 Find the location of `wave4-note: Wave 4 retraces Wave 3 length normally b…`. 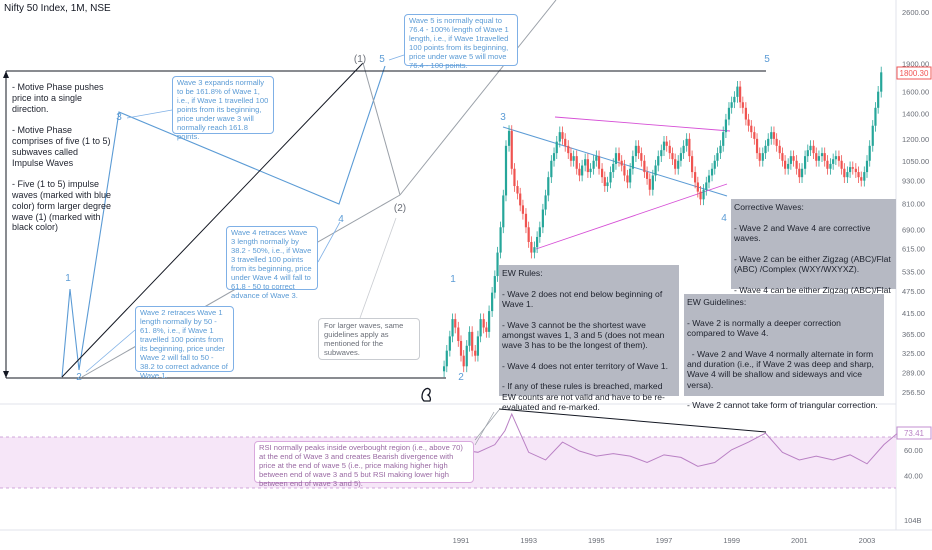

wave4-note: Wave 4 retraces Wave 3 length normally b… is located at coordinates (272, 263).